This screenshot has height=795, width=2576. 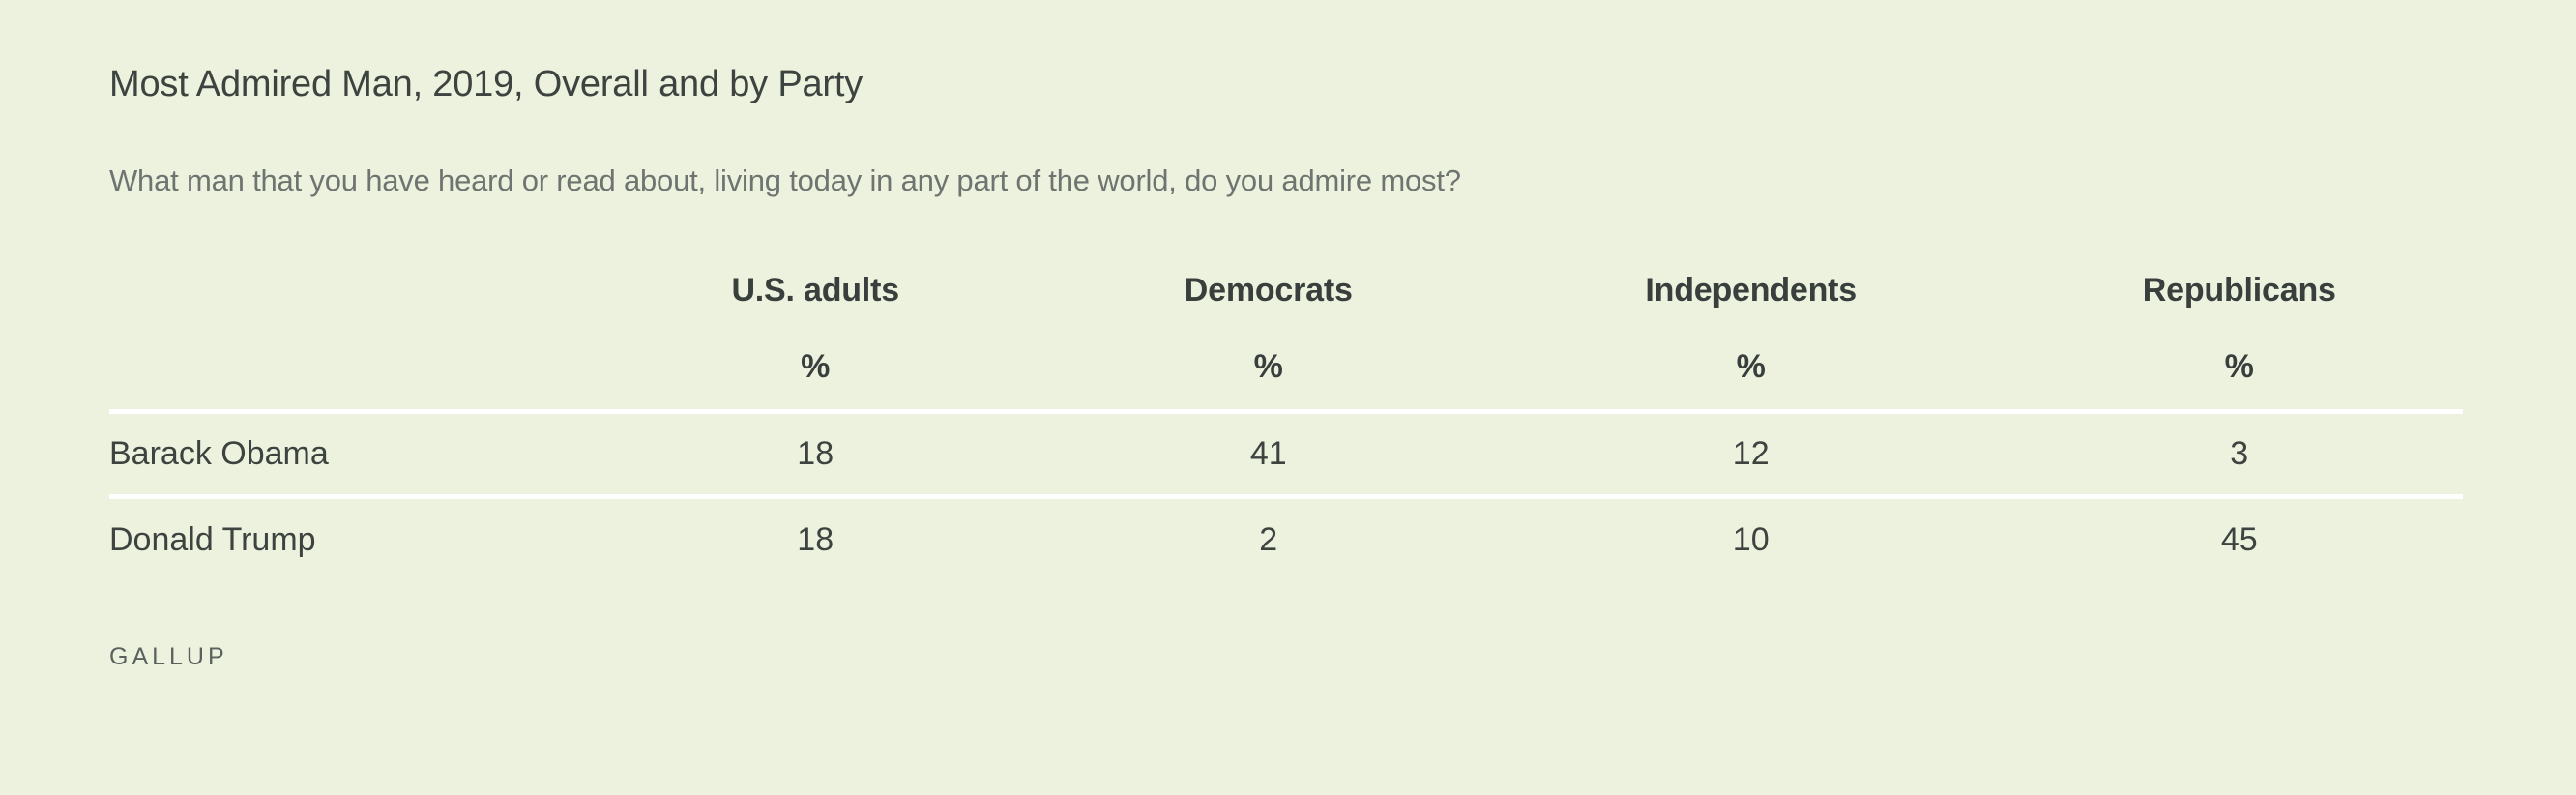 I want to click on column-header-independents: Independents, so click(x=1751, y=290).